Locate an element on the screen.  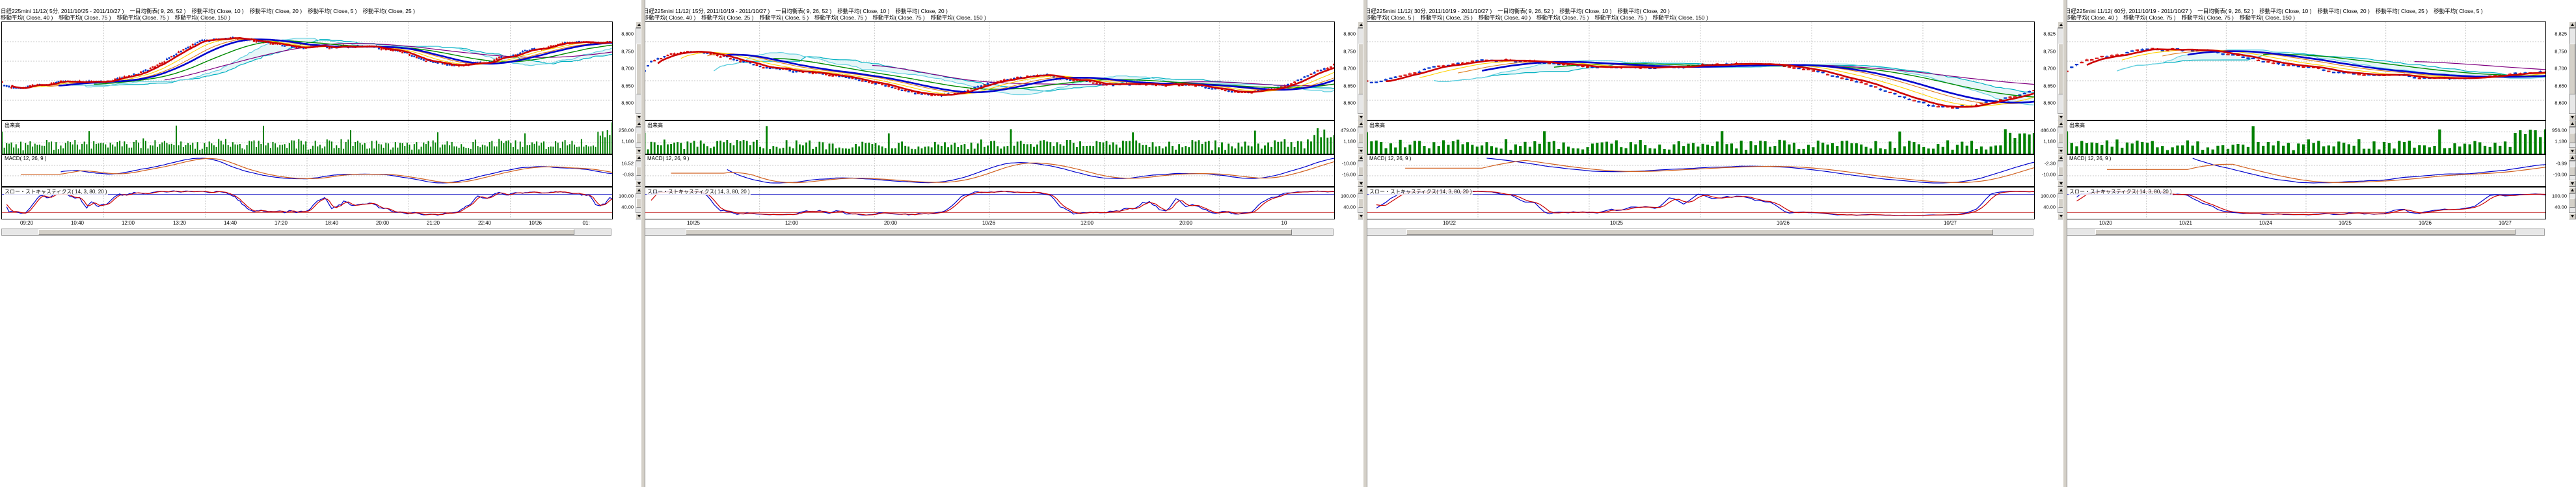
time-axis-tick: 10 is located at coordinates (1284, 223).